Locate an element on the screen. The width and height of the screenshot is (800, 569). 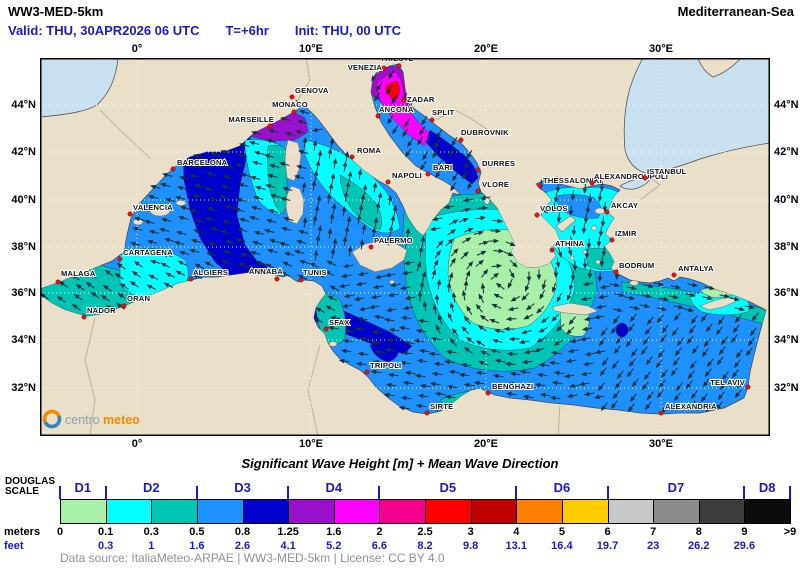
city-label: ISTANBUL is located at coordinates (667, 171).